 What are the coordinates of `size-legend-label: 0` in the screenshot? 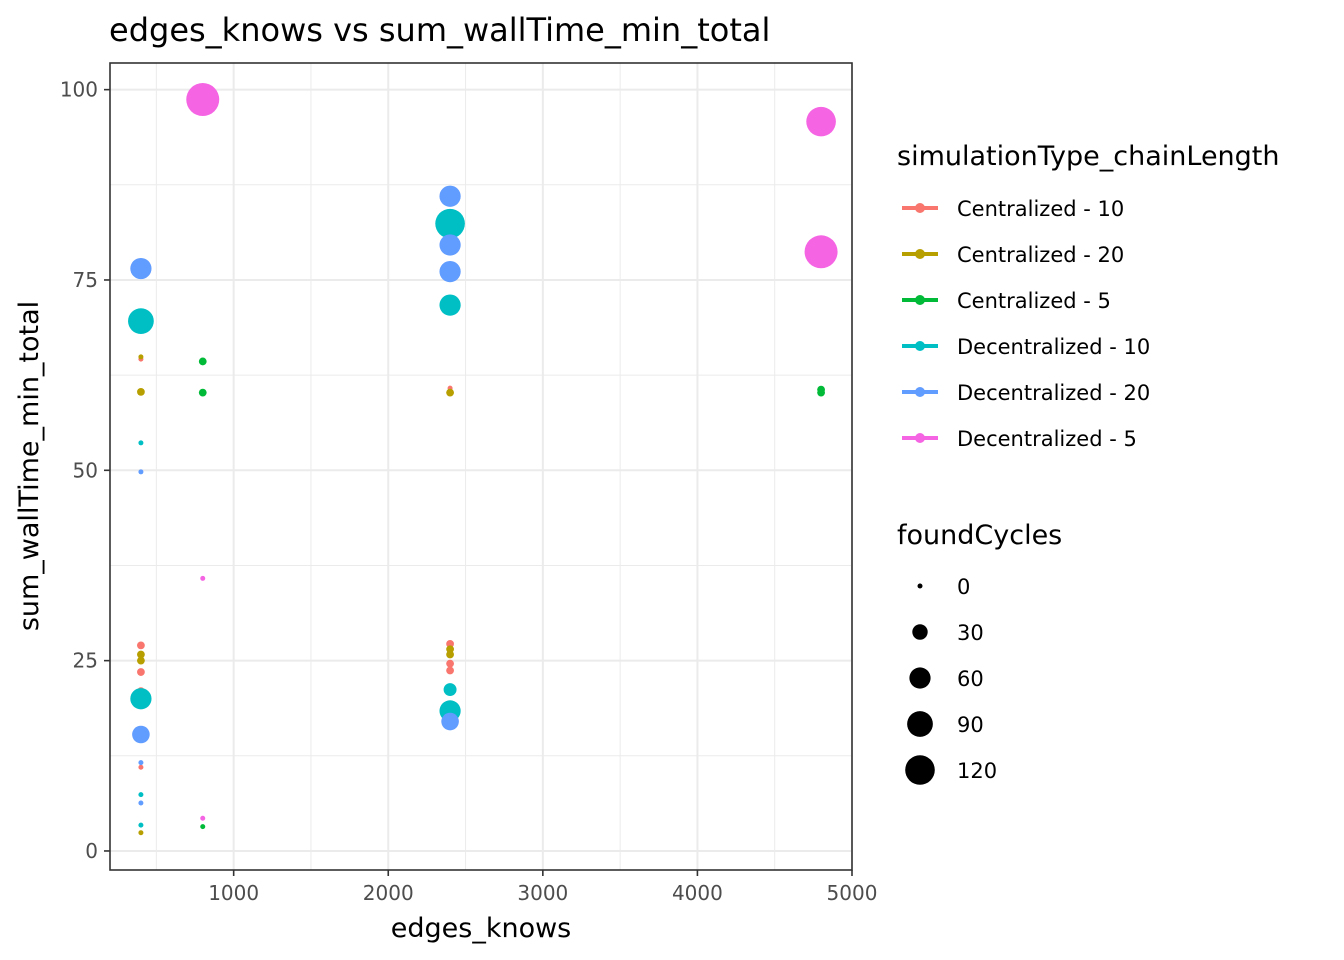 It's located at (963, 587).